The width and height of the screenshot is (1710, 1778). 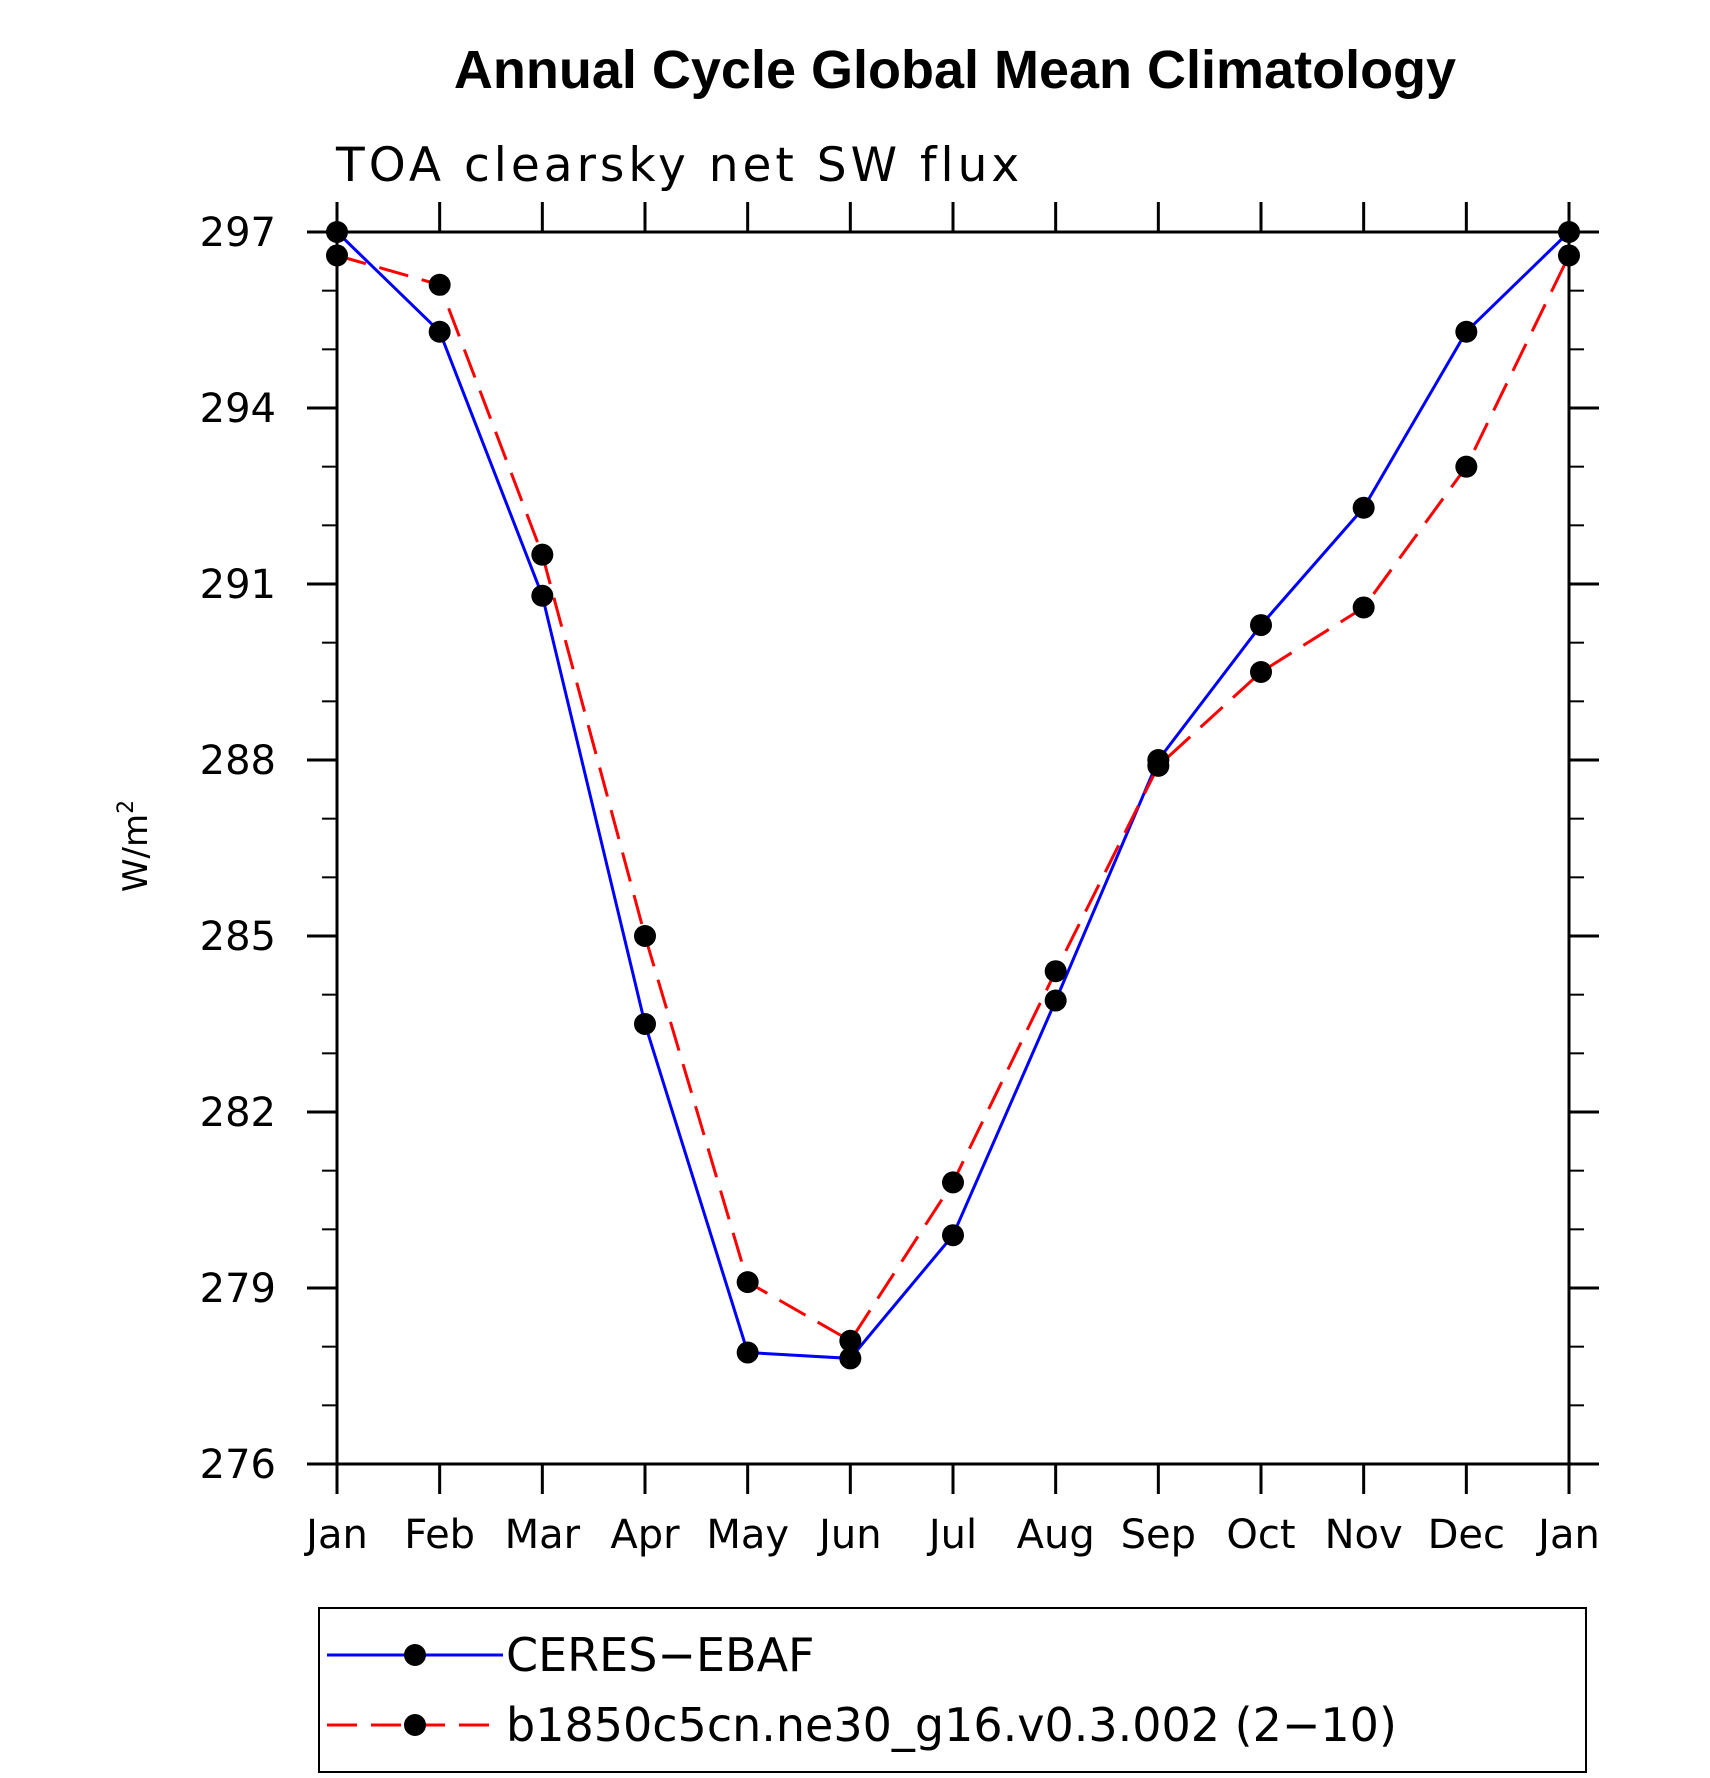 I want to click on x-tick-label: Feb, so click(x=439, y=1535).